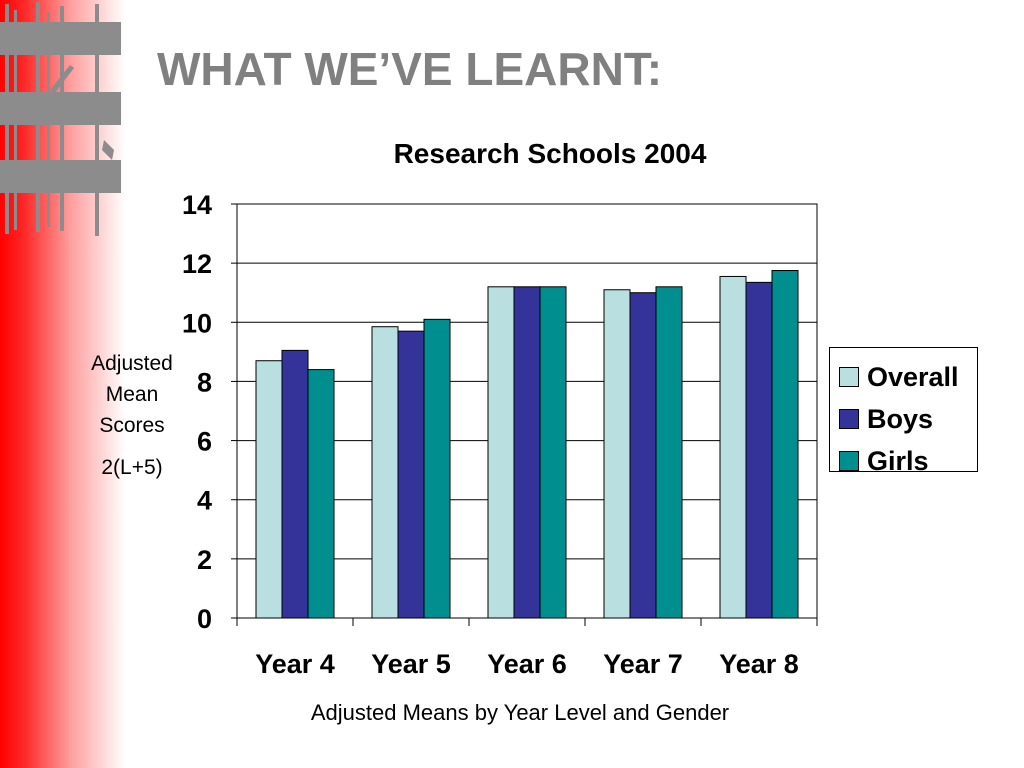 The image size is (1024, 768). I want to click on x-tick-label: Year 5, so click(411, 664).